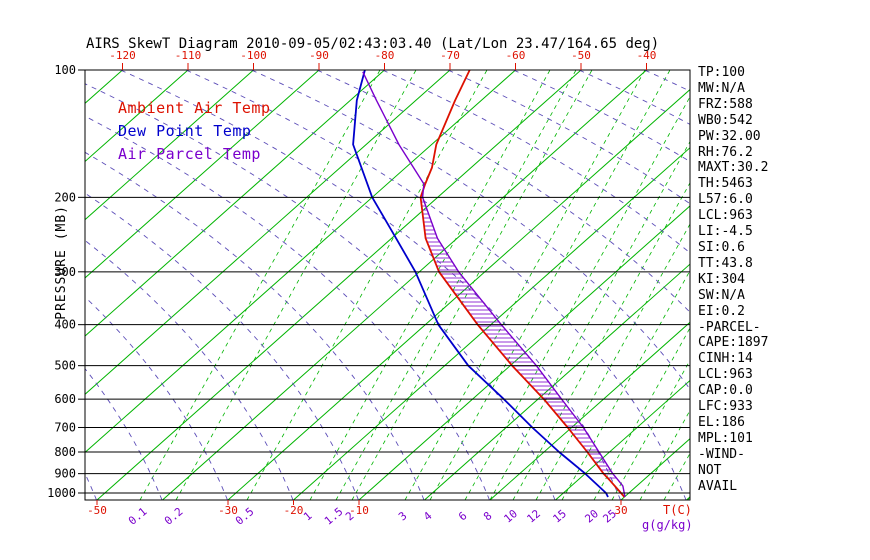 This screenshot has width=870, height=560. Describe the element at coordinates (721, 88) in the screenshot. I see `stat-line: MW:N/A` at that location.